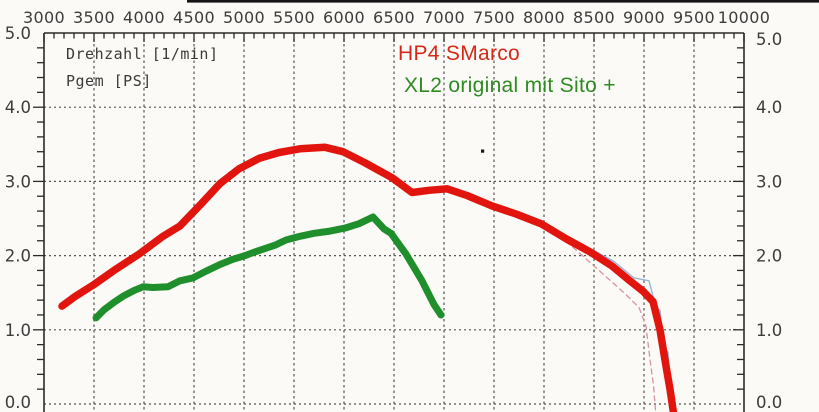 The width and height of the screenshot is (819, 412). What do you see at coordinates (18, 107) in the screenshot?
I see `y-tick-label-left: 4.0` at bounding box center [18, 107].